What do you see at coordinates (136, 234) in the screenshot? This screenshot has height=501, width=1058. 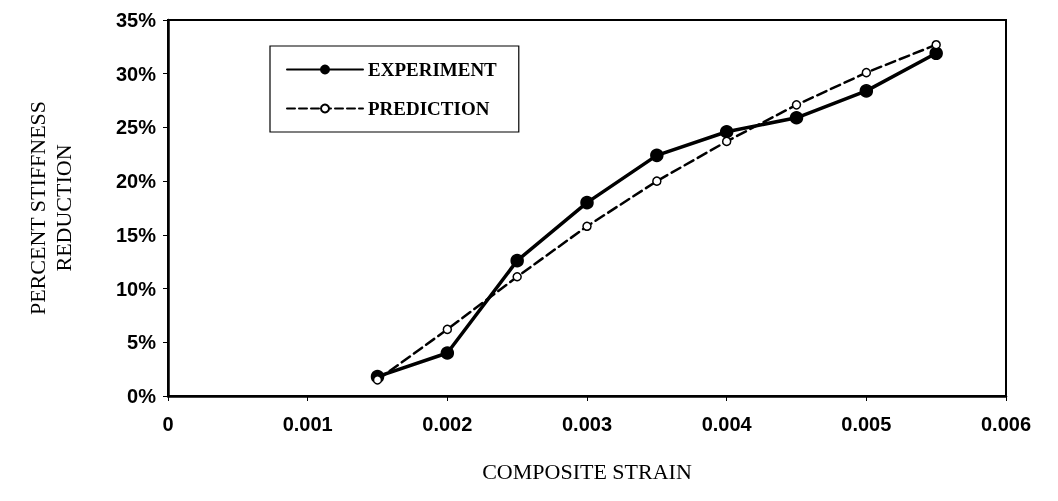 I see `y-tick-label: 15%` at bounding box center [136, 234].